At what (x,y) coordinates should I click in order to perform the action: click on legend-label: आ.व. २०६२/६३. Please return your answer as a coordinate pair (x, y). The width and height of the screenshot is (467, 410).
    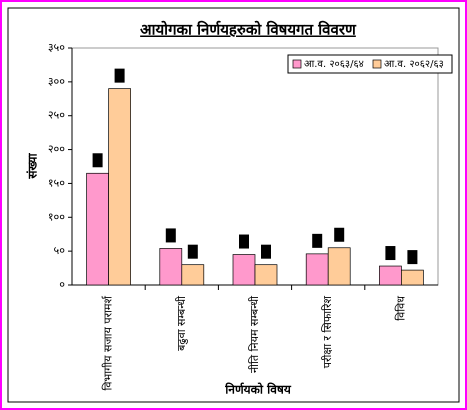
    Looking at the image, I should click on (414, 64).